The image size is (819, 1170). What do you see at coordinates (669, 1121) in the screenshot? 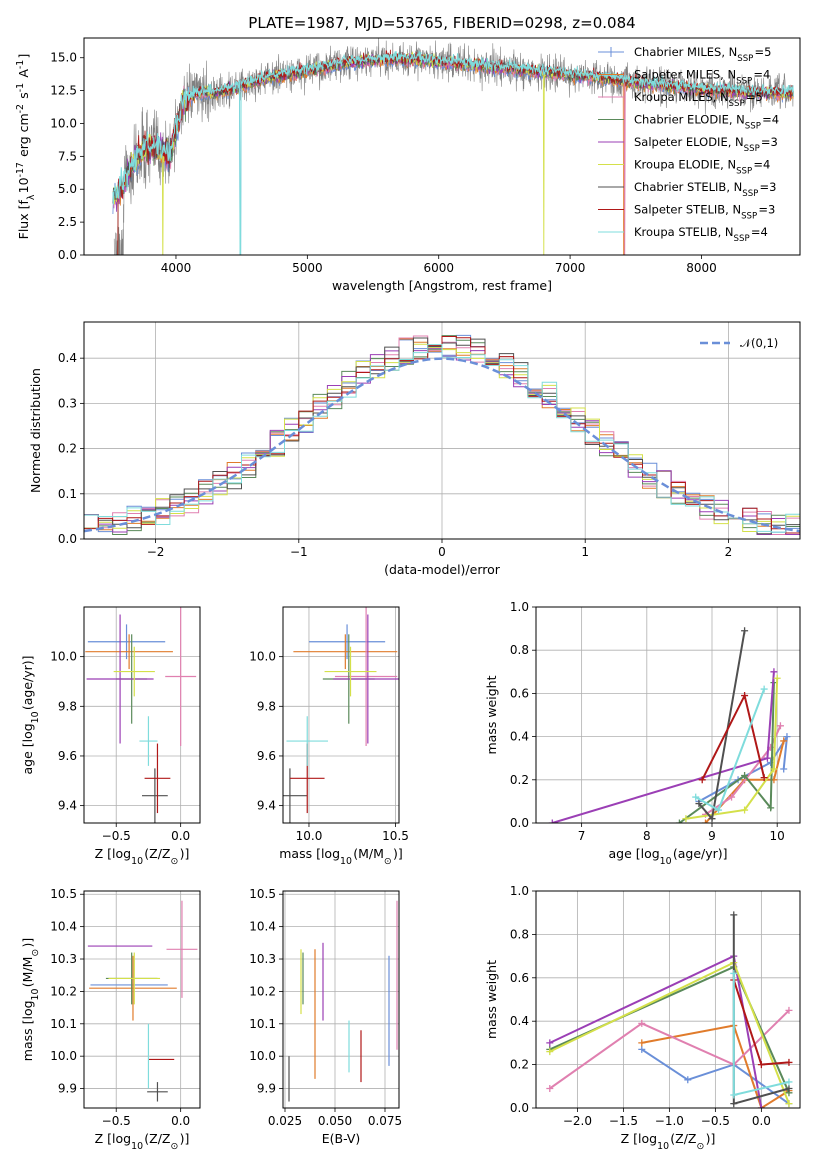
I see `x-tick-label: −1.0` at bounding box center [669, 1121].